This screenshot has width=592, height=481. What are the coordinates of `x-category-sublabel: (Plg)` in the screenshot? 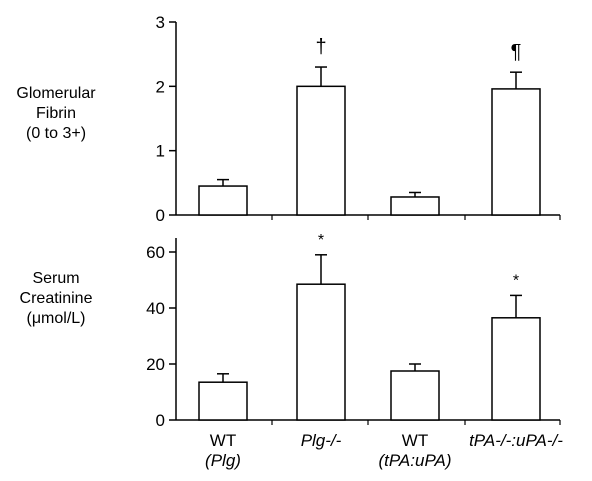 It's located at (223, 460).